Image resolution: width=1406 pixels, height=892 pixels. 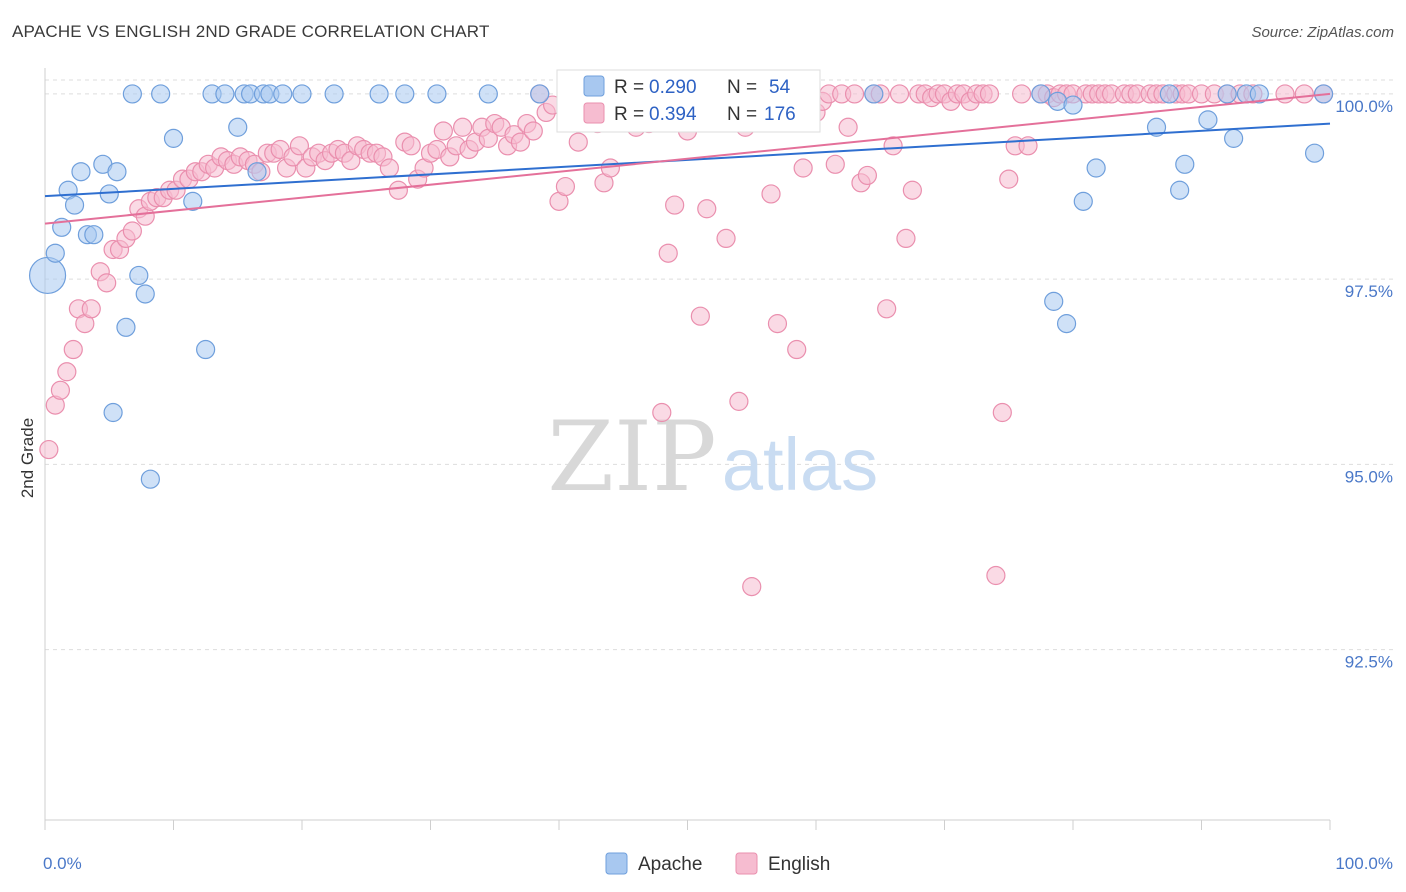 What do you see at coordinates (746, 863) in the screenshot?
I see `series-legend-english-swatch` at bounding box center [746, 863].